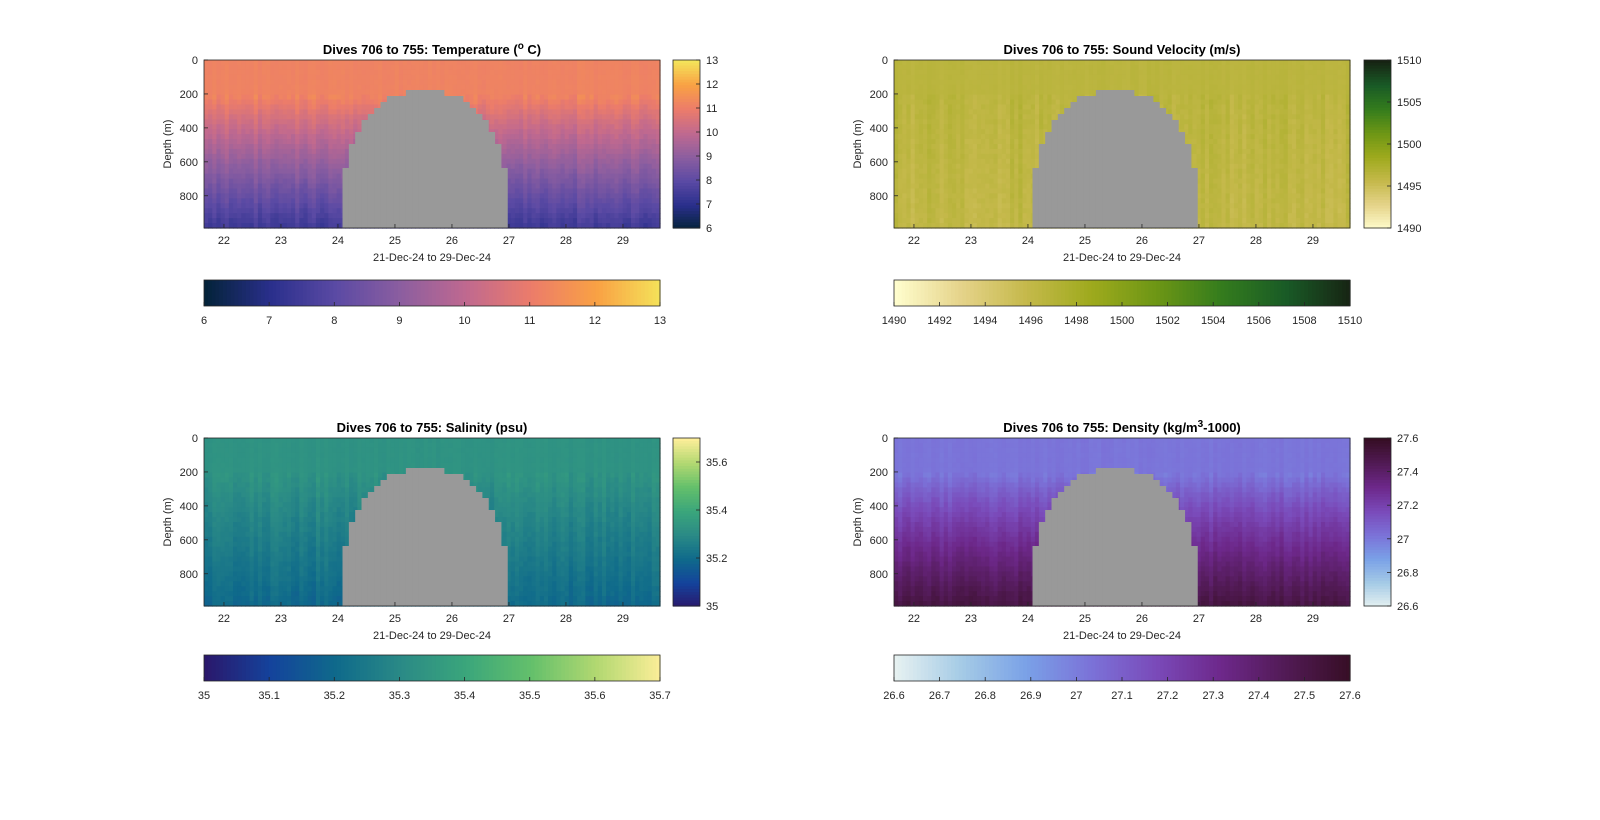 The width and height of the screenshot is (1600, 820). Describe the element at coordinates (204, 321) in the screenshot. I see `colorbar-tick-label: 6` at that location.